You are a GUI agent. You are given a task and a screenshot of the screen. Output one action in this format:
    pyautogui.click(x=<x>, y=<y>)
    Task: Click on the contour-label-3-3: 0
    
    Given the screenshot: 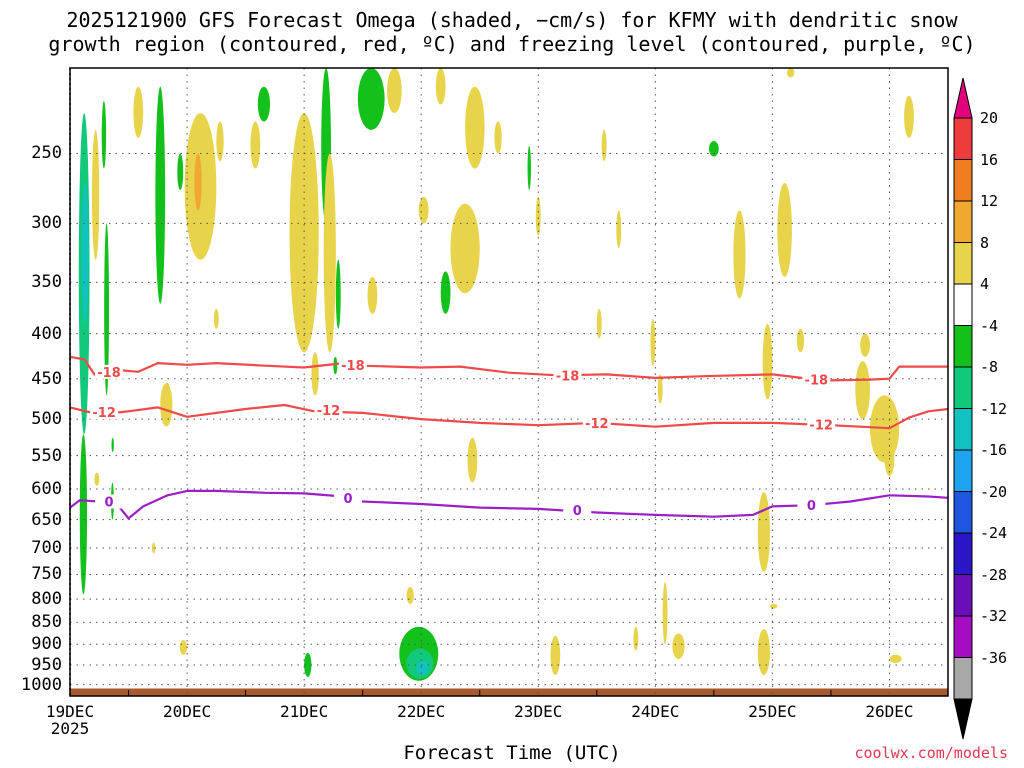 What is the action you would take?
    pyautogui.click(x=811, y=506)
    